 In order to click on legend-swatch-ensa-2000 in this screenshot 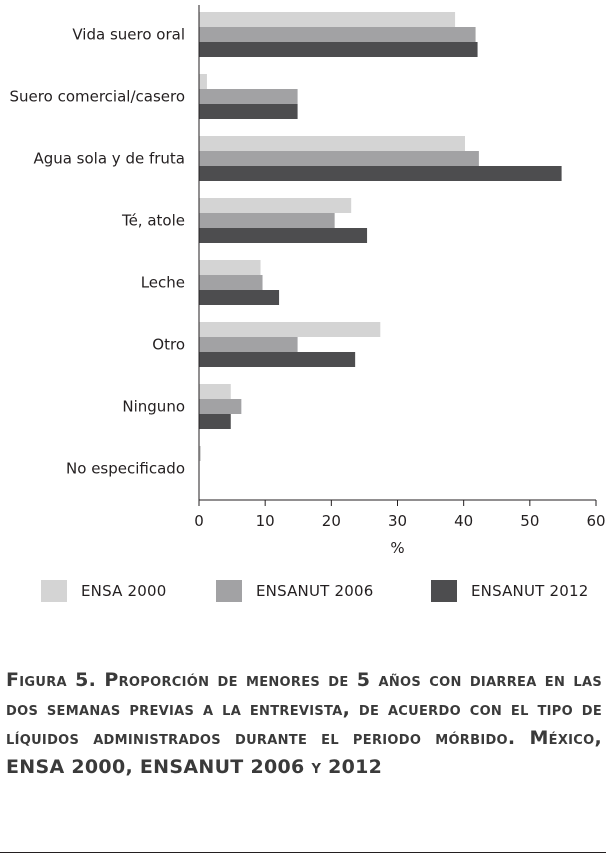, I will do `click(54, 591)`.